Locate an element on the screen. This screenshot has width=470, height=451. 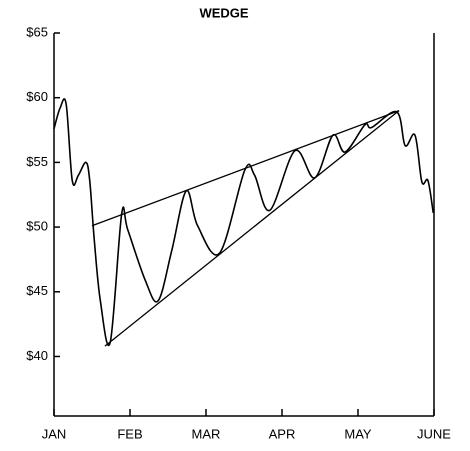
x-tick-label: MAR is located at coordinates (206, 433).